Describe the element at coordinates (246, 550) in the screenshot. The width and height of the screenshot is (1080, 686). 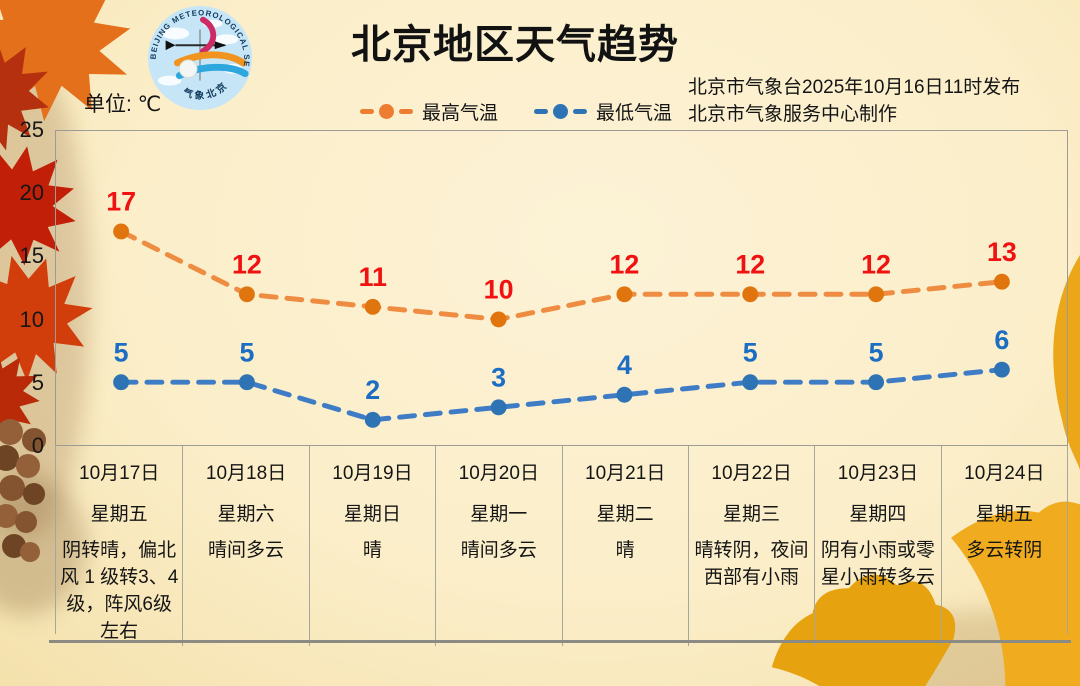
I see `forecast-weather: 晴间多云` at that location.